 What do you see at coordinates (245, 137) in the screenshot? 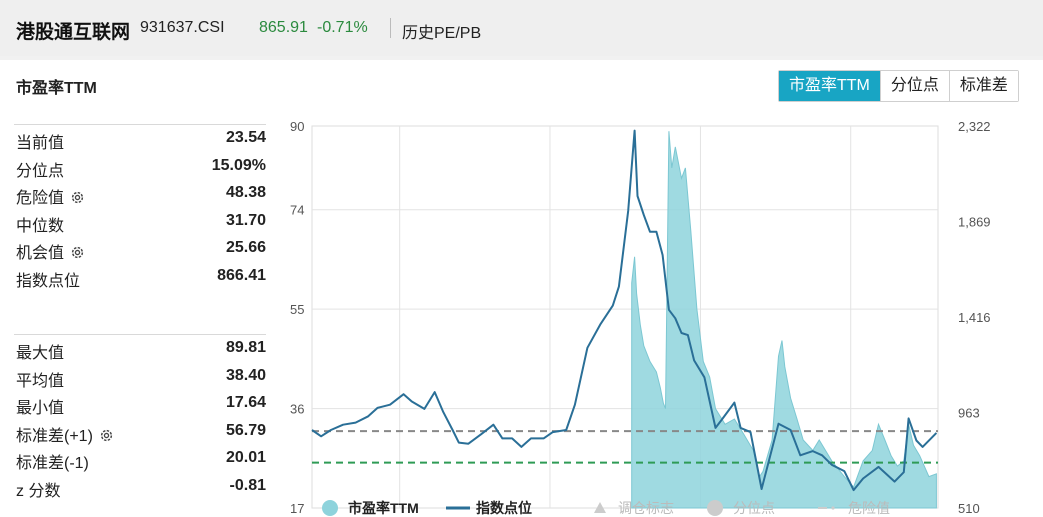
I see `stat-value: 23.54` at bounding box center [245, 137].